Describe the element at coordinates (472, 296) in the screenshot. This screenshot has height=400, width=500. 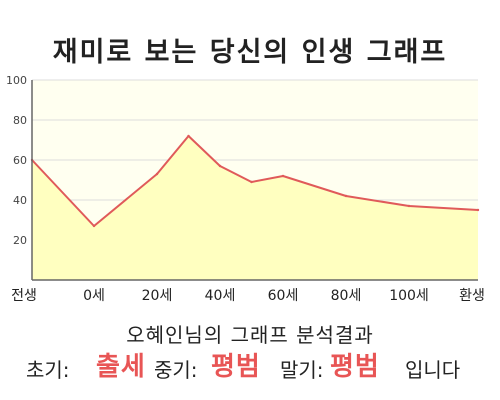
I see `x-tick-label: 환생` at that location.